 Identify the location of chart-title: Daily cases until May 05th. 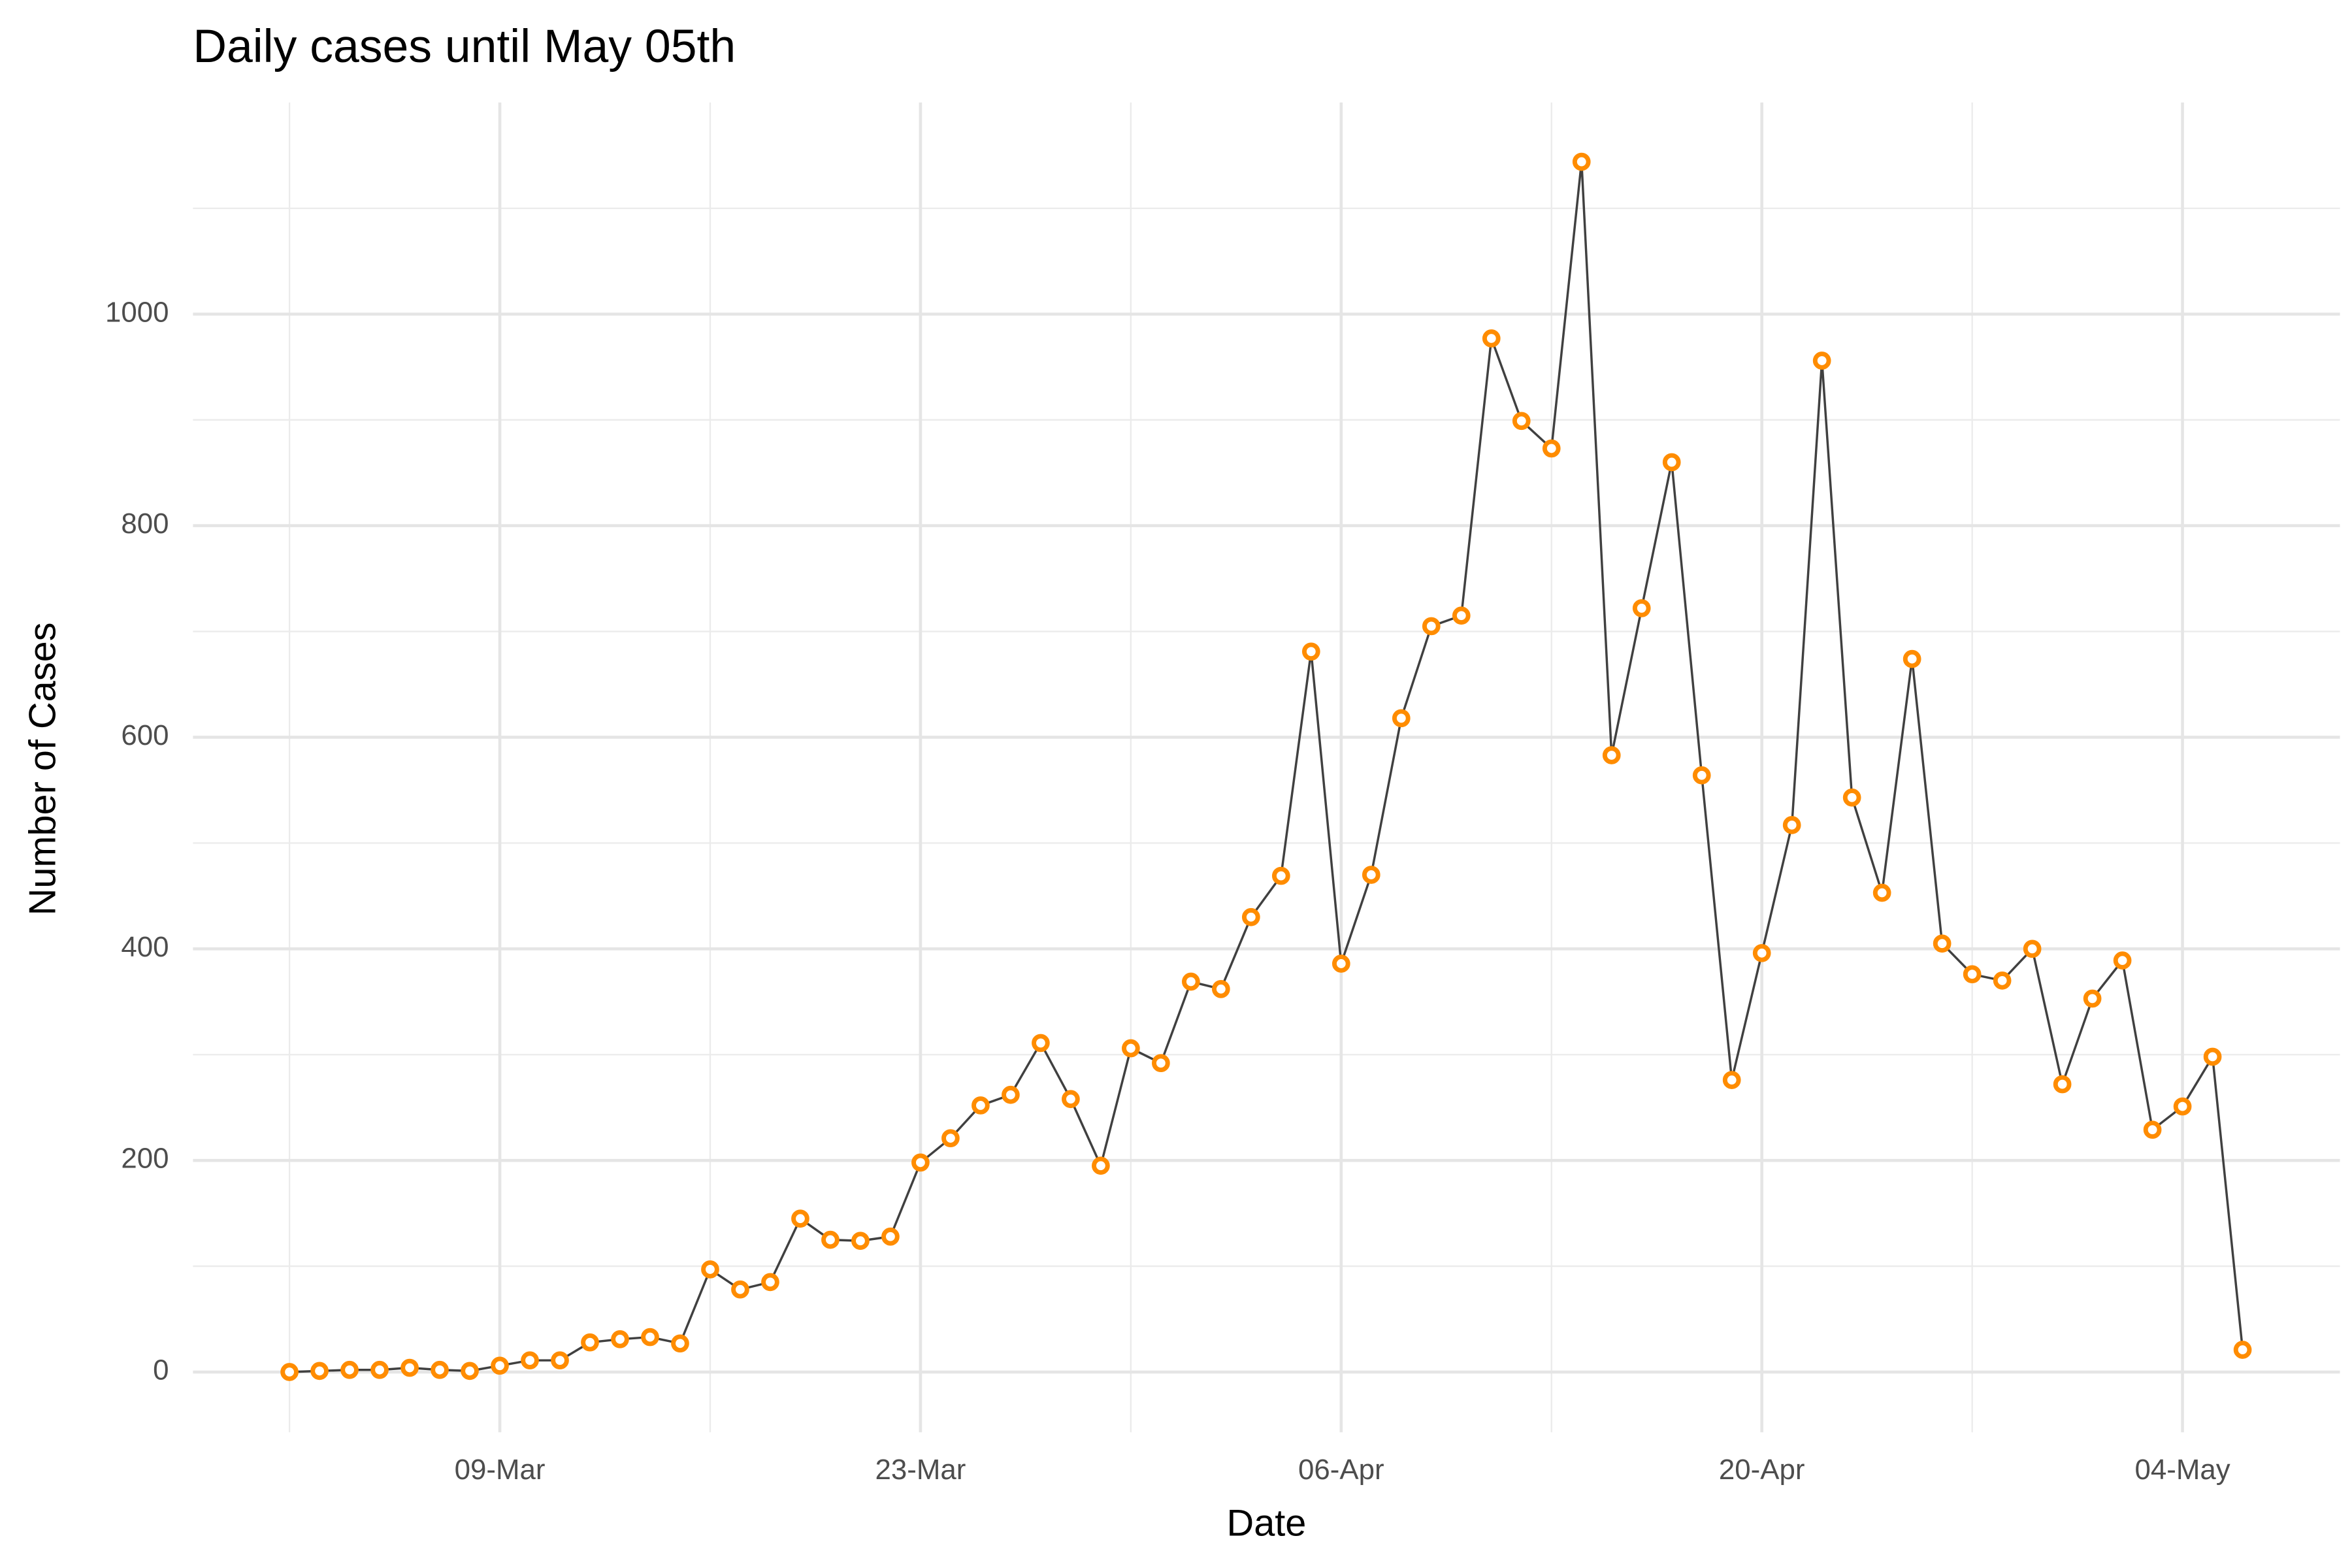
(464, 46).